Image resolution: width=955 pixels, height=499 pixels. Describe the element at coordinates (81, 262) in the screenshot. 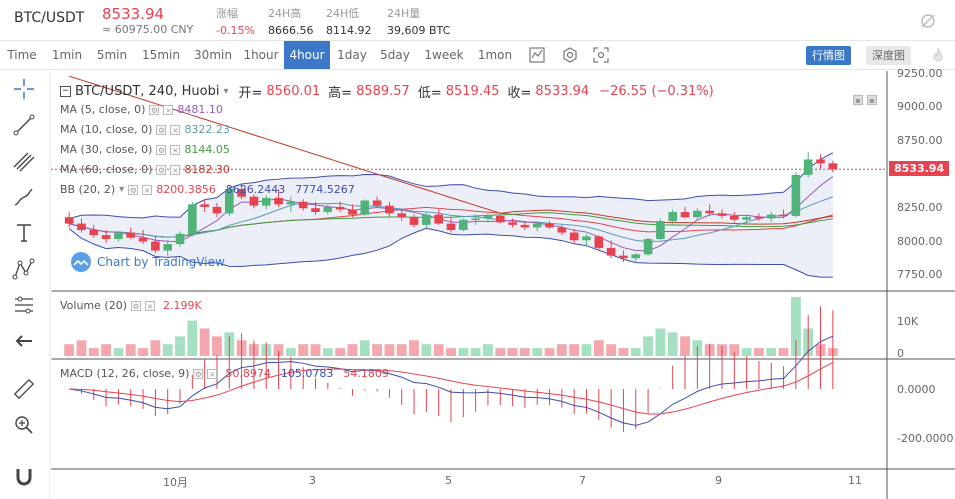

I see `tradingview-cloud-icon` at that location.